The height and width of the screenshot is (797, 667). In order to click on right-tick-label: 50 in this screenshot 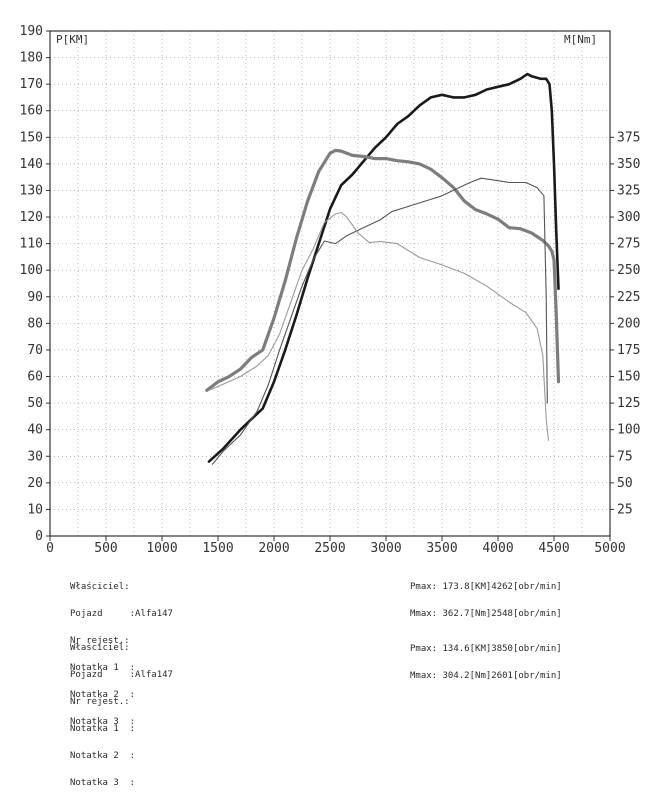, I will do `click(625, 483)`.